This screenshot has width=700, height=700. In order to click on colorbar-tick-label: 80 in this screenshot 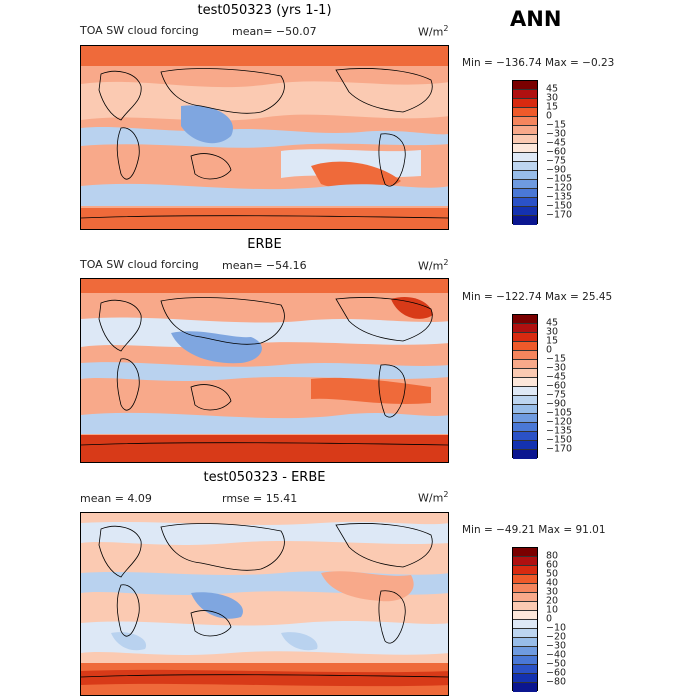, I will do `click(552, 556)`.